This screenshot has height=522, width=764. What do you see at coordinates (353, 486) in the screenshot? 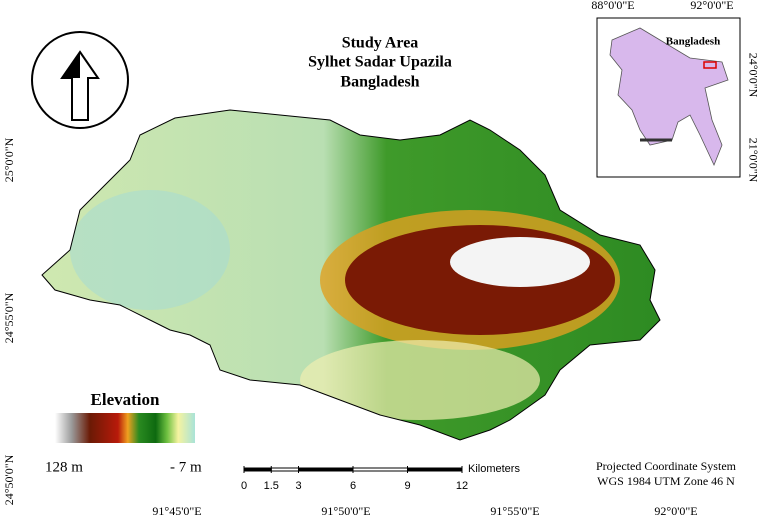
I see `scale-tick-label: 6` at bounding box center [353, 486].